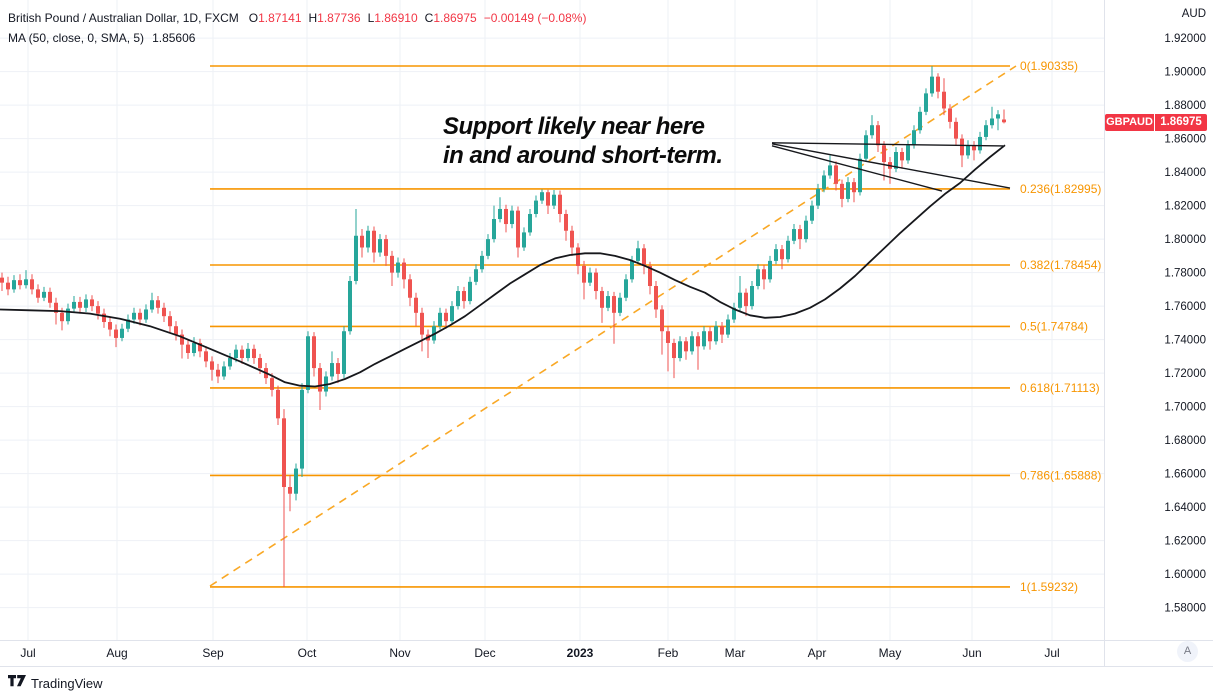 This screenshot has height=696, width=1213. Describe the element at coordinates (1185, 341) in the screenshot. I see `price-tick-label: 1.74000` at that location.